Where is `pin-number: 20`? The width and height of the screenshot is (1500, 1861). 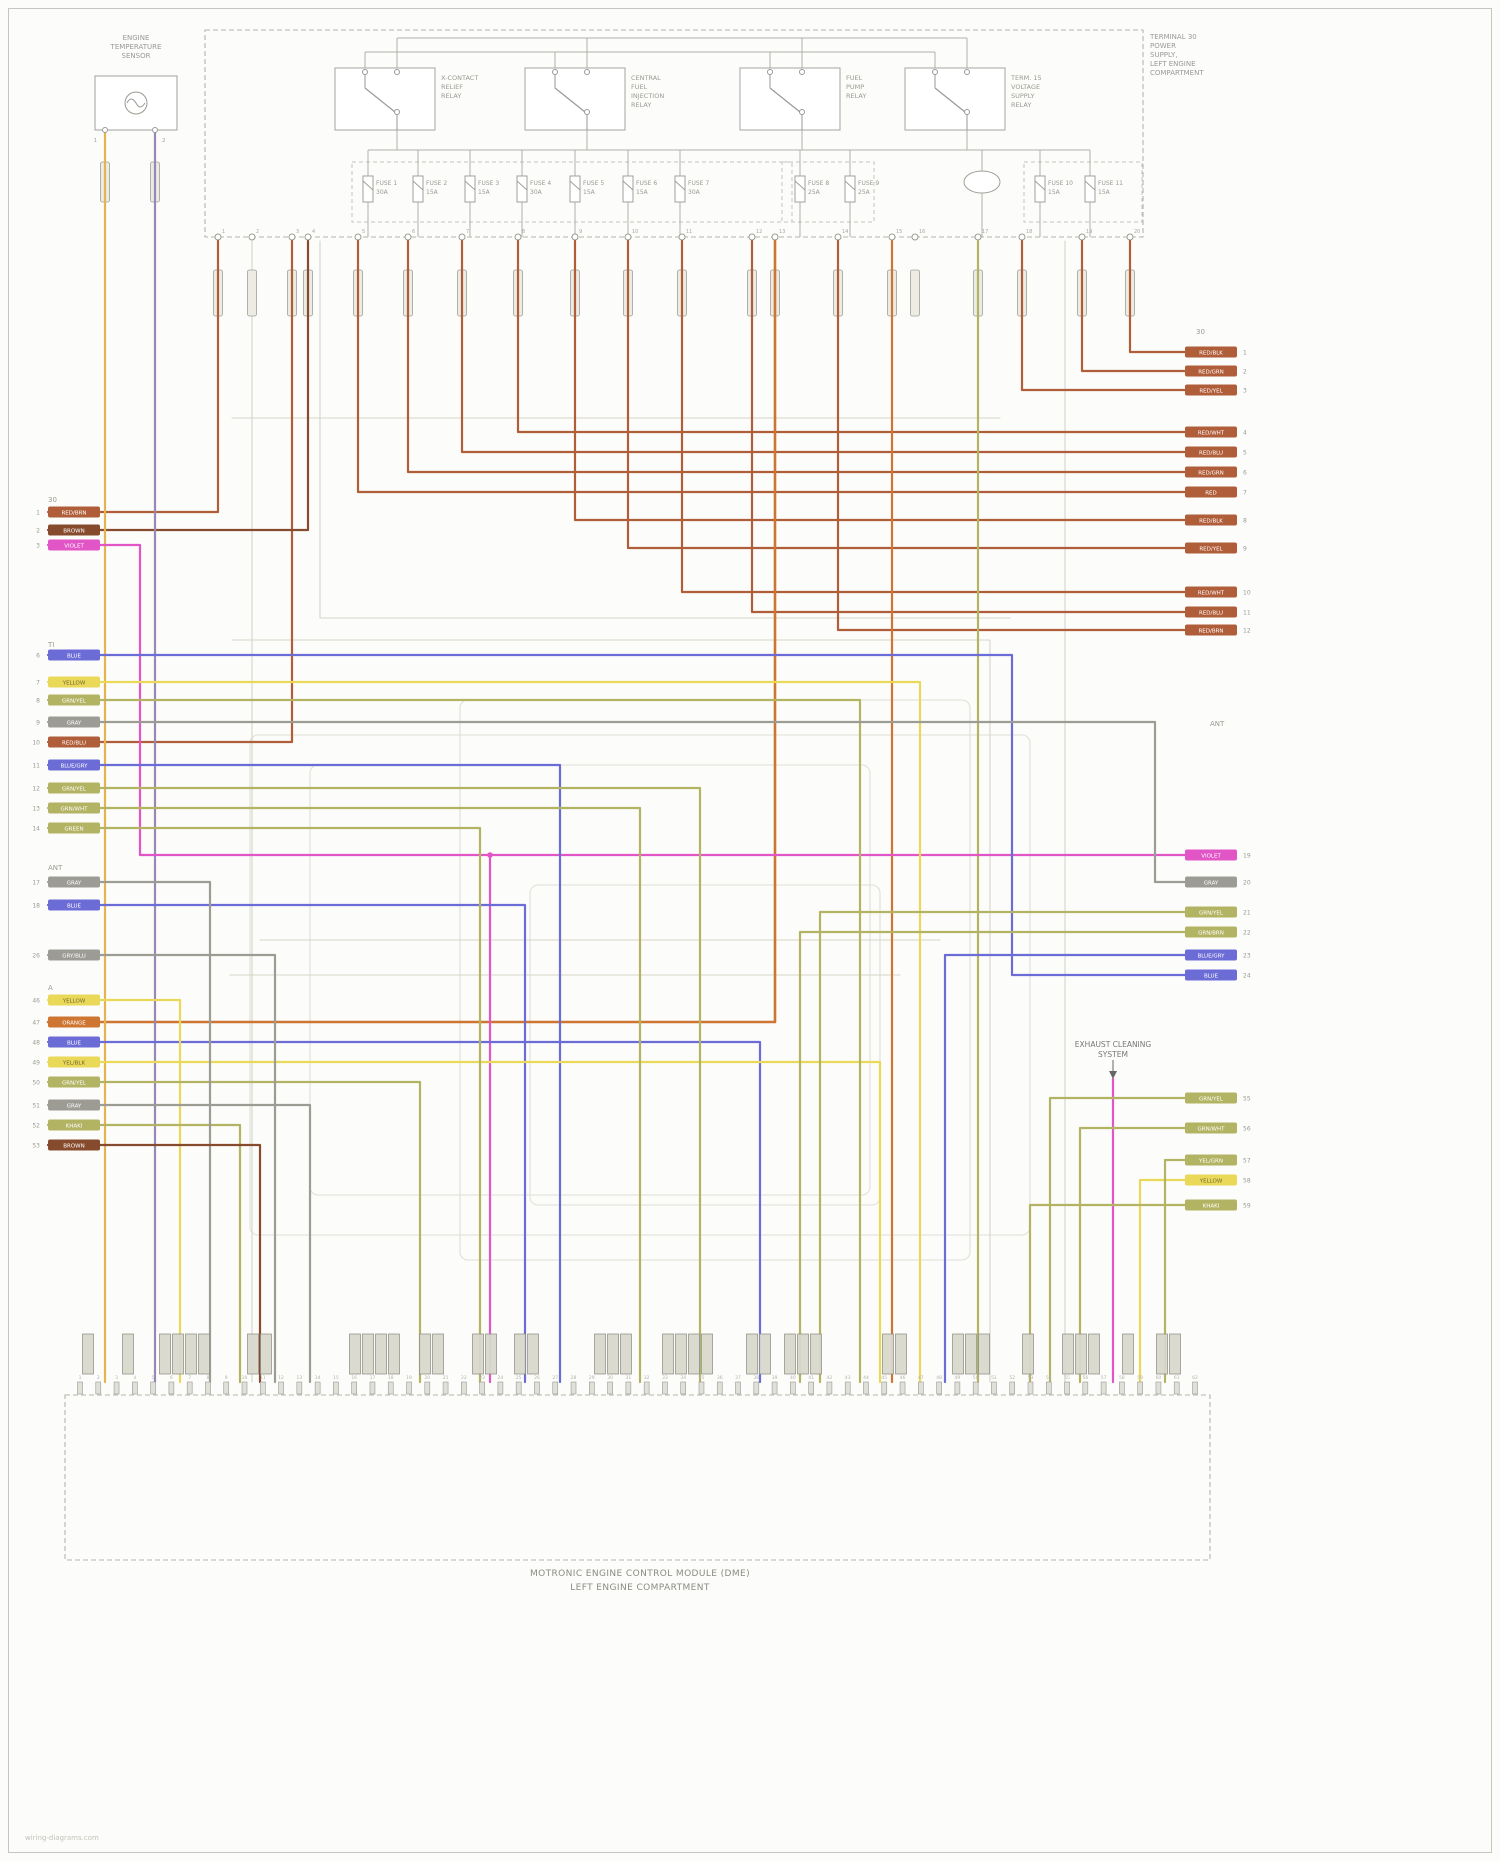 pin-number: 20 is located at coordinates (1247, 883).